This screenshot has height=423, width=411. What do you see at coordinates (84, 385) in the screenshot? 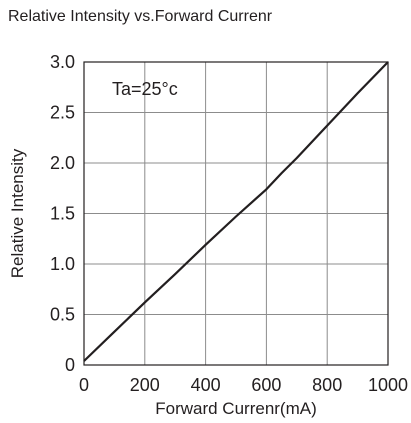
I see `x-tick-label: 0` at bounding box center [84, 385].